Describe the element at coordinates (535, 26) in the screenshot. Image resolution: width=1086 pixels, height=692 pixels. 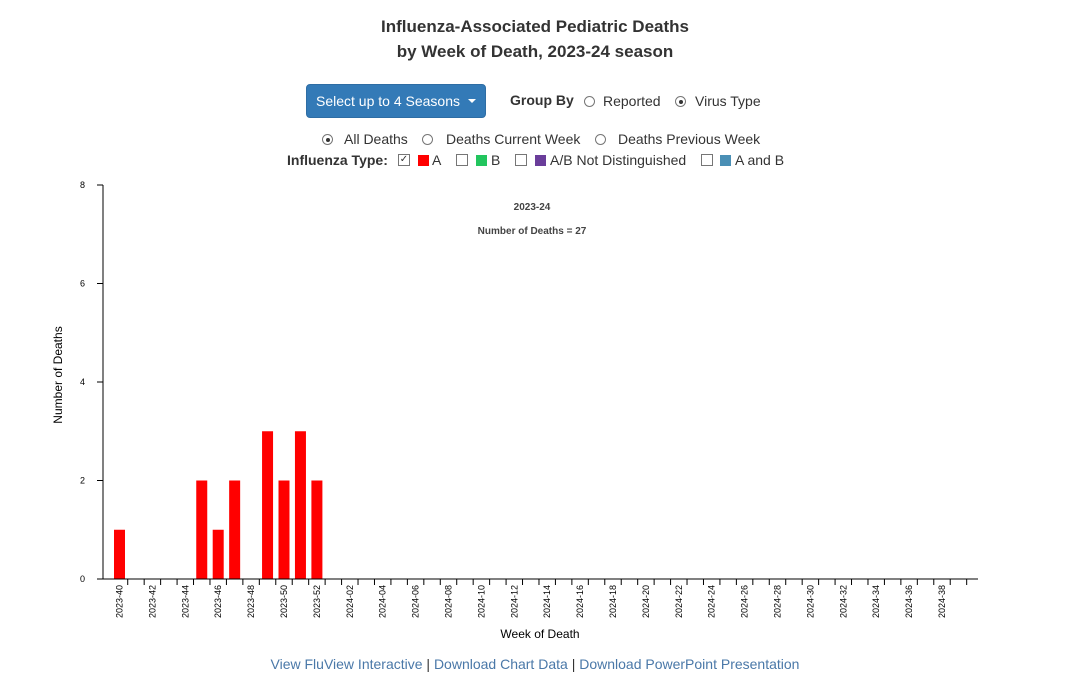
I see `chart-title-line1: Influenza-Associated Pediatric Deaths` at that location.